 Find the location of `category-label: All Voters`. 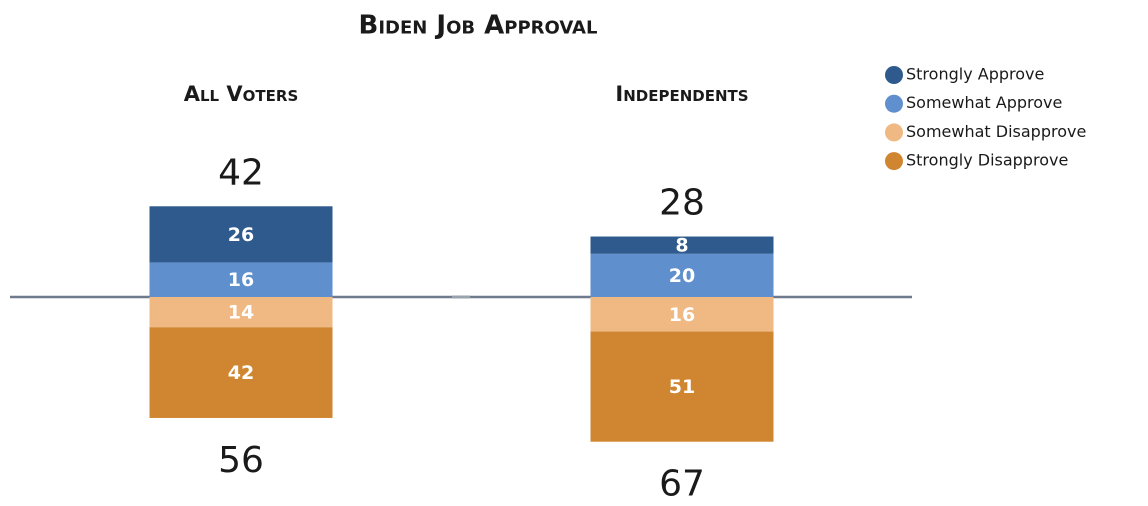

category-label: All Voters is located at coordinates (241, 94).